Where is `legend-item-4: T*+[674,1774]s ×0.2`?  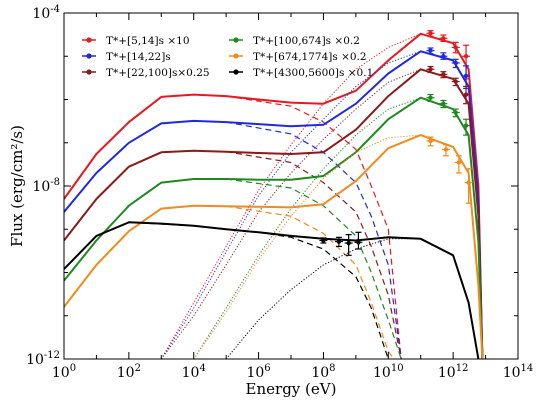 legend-item-4: T*+[674,1774]s ×0.2 is located at coordinates (298, 57).